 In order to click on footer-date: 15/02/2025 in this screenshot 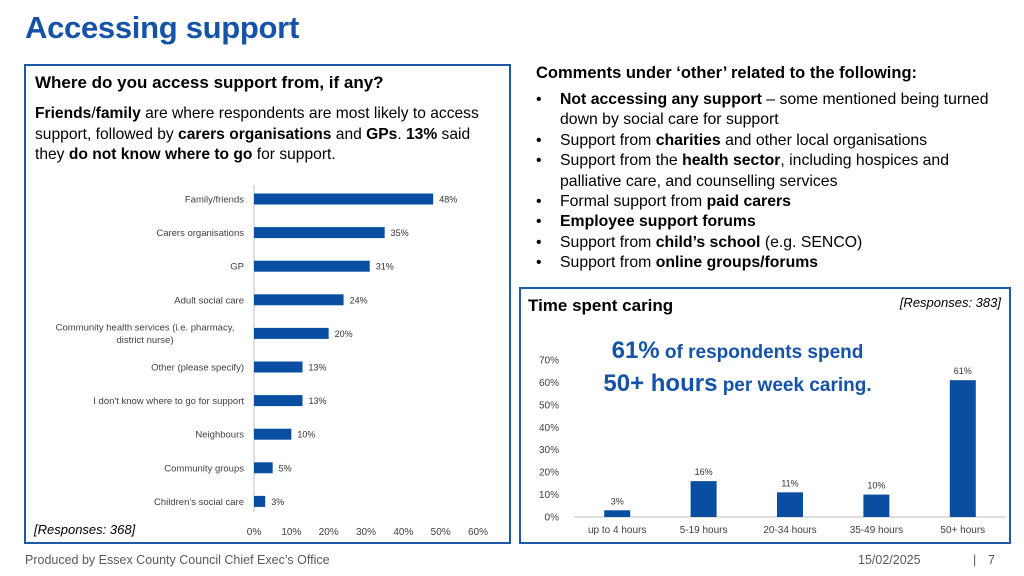, I will do `click(889, 560)`.